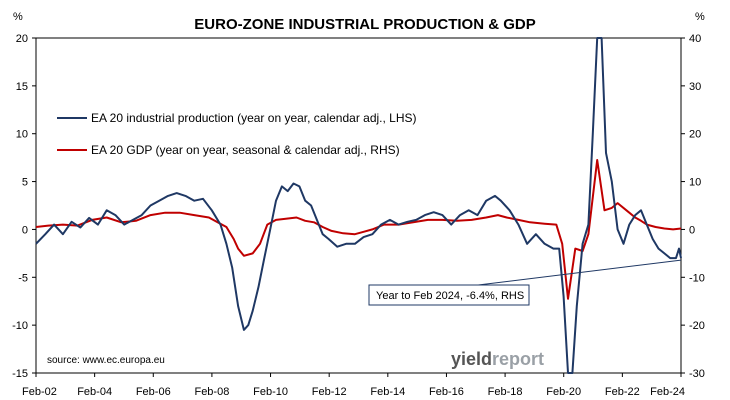 This screenshot has height=400, width=730. Describe the element at coordinates (24, 206) in the screenshot. I see `left-axis: -15 -10 -5 0 5 10 15 20` at that location.